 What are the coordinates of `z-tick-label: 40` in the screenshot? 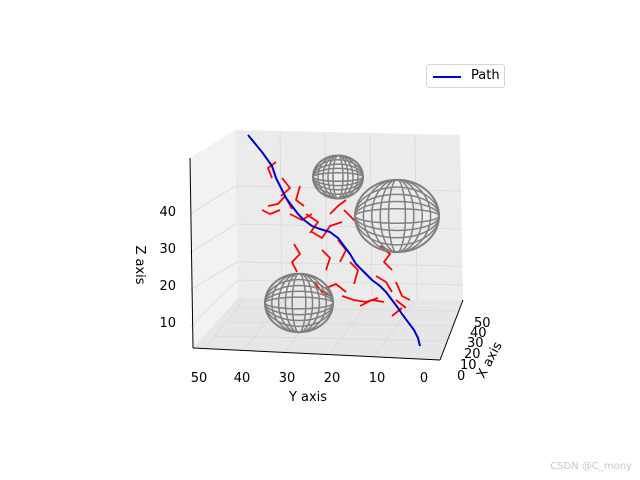 It's located at (167, 212).